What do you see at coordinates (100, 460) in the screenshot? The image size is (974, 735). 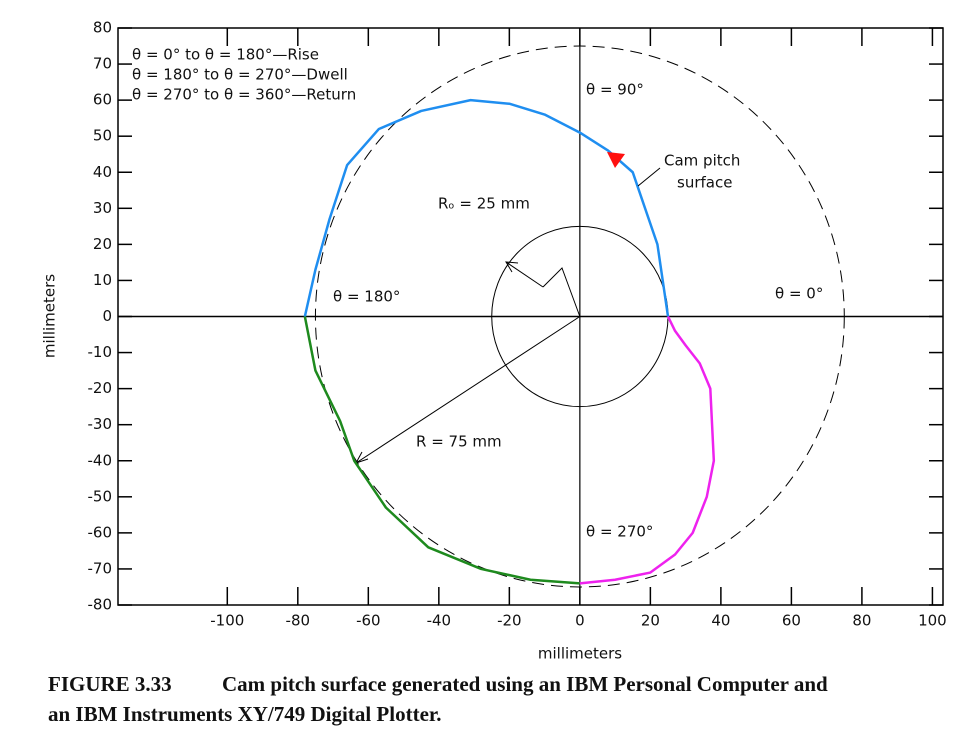 I see `y-tick-label: -40` at bounding box center [100, 460].